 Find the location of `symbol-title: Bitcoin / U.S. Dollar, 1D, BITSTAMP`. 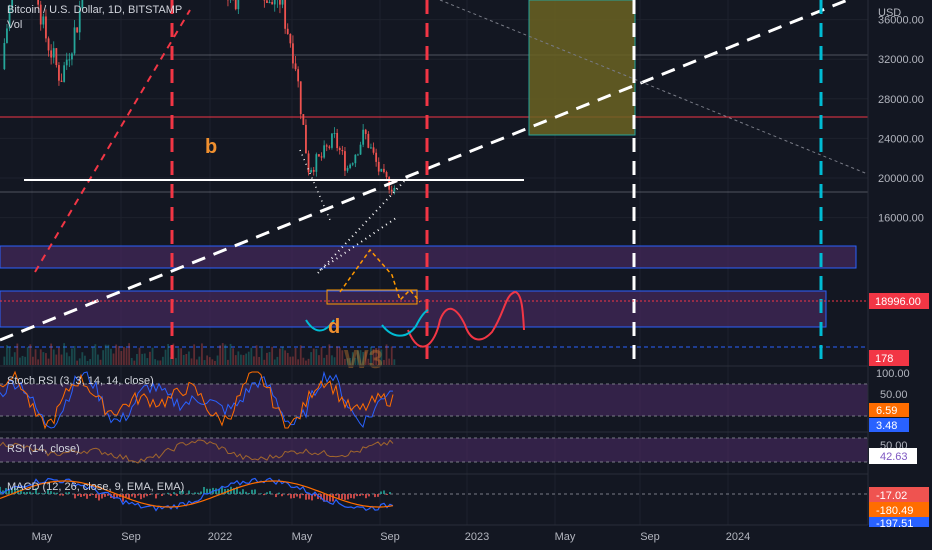

symbol-title: Bitcoin / U.S. Dollar, 1D, BITSTAMP is located at coordinates (95, 10).